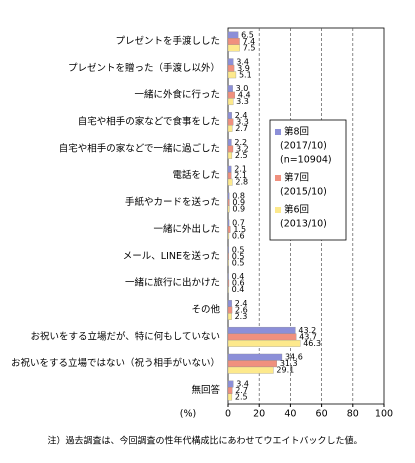 The width and height of the screenshot is (415, 463). What do you see at coordinates (241, 316) in the screenshot?
I see `value-label: 2.3` at bounding box center [241, 316].